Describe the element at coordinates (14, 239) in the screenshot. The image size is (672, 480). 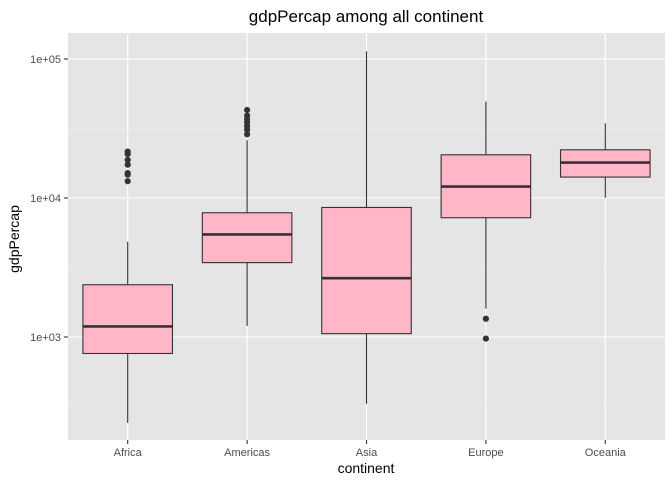
I see `y-axis-title: gdpPercap` at that location.